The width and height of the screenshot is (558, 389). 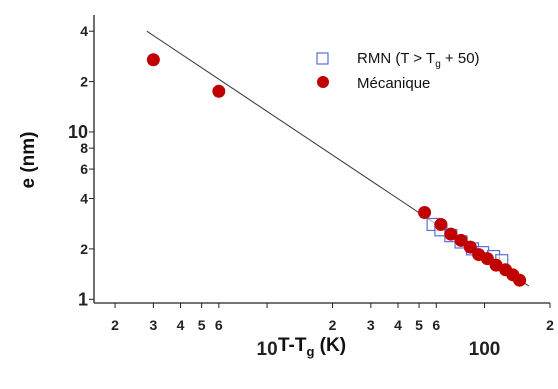 What do you see at coordinates (398, 71) in the screenshot?
I see `legend: RMN (T > Tg + 50) Mécanique` at bounding box center [398, 71].